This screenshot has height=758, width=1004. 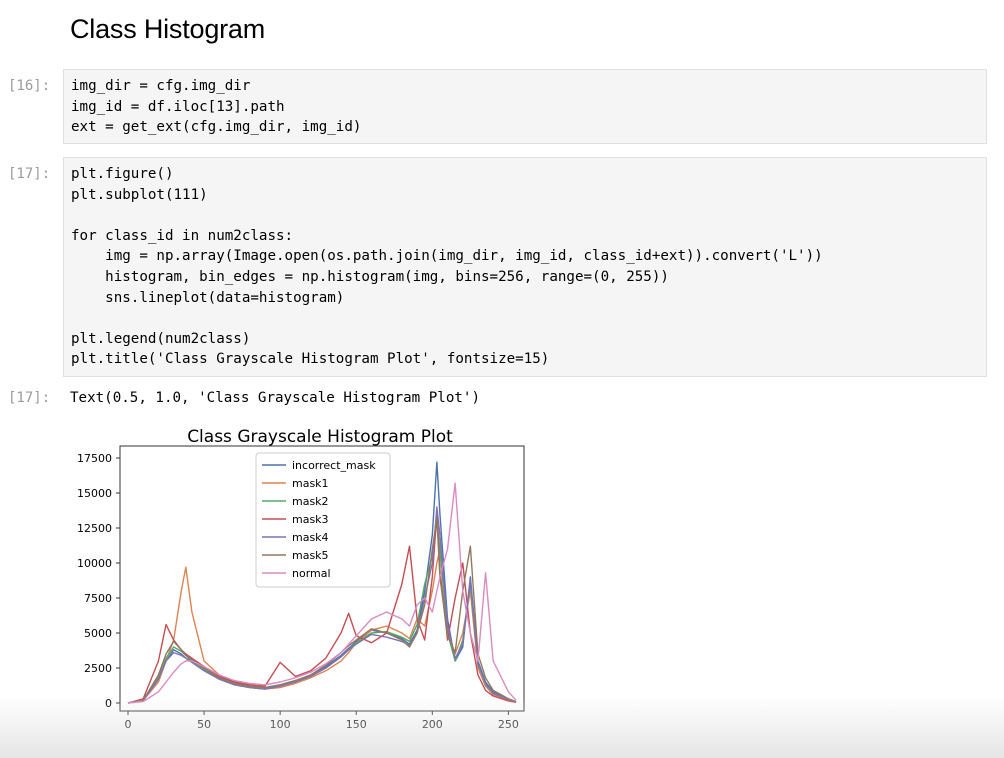 I want to click on y-tick-label: 0, so click(x=108, y=703).